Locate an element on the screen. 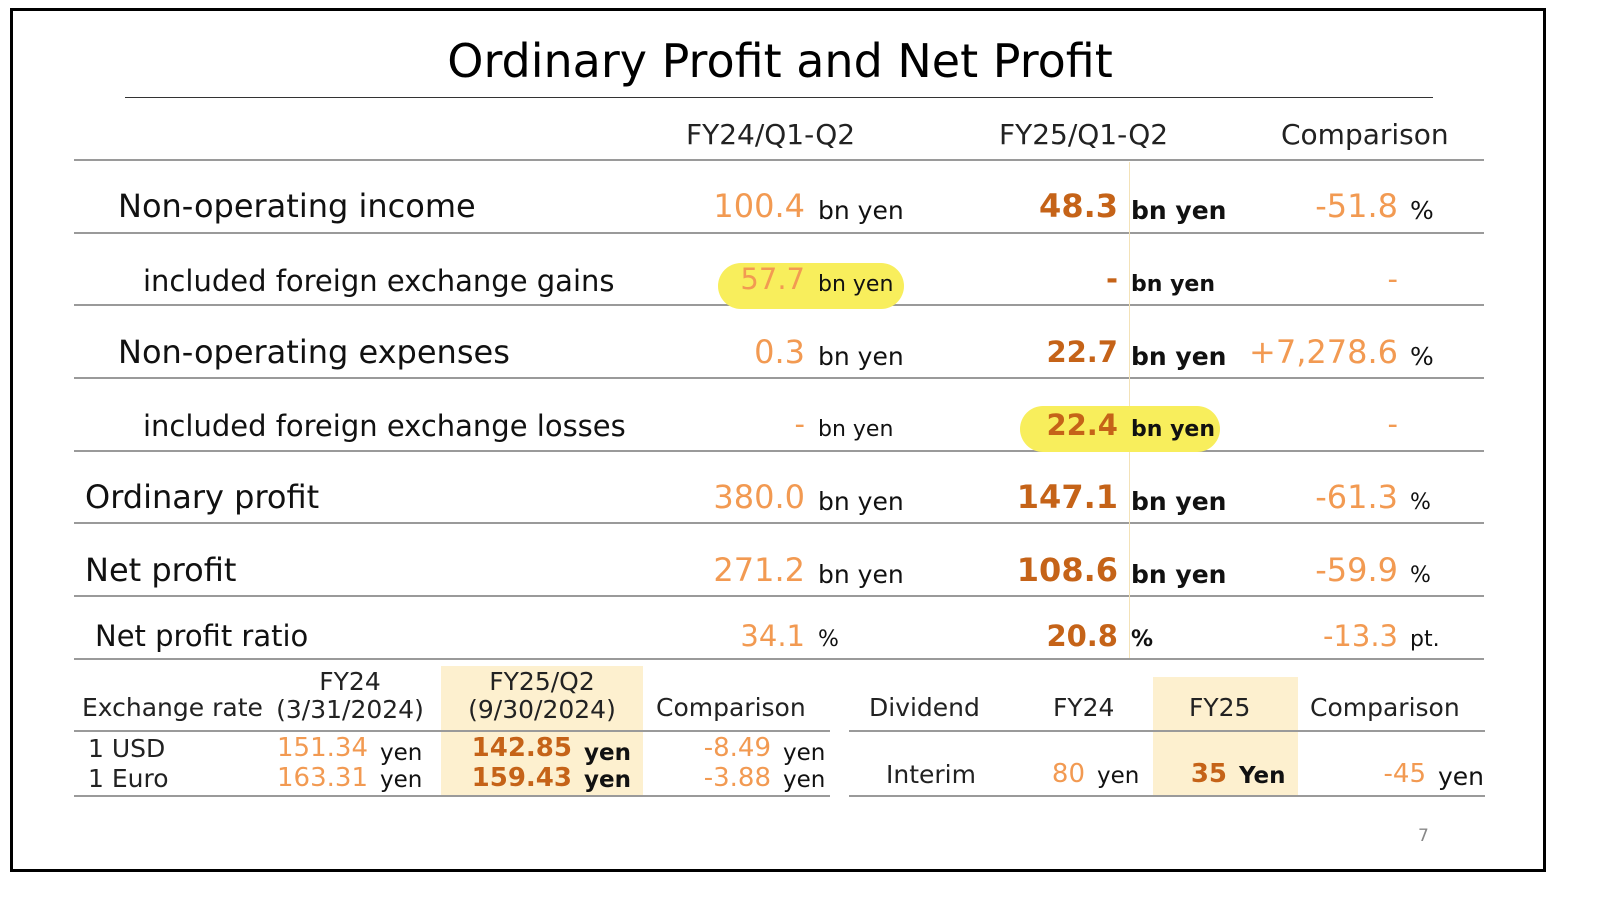 The image size is (1599, 902). header-fy25: FY25/Q1-Q2 is located at coordinates (1084, 134).